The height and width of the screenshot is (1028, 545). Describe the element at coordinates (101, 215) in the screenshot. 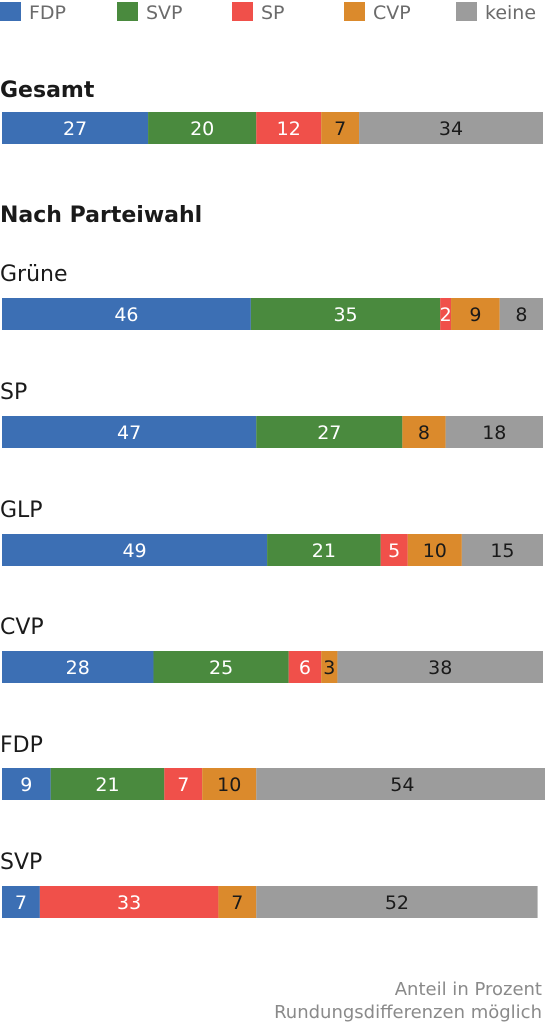

I see `section-heading-party: Nach Parteiwahl` at that location.